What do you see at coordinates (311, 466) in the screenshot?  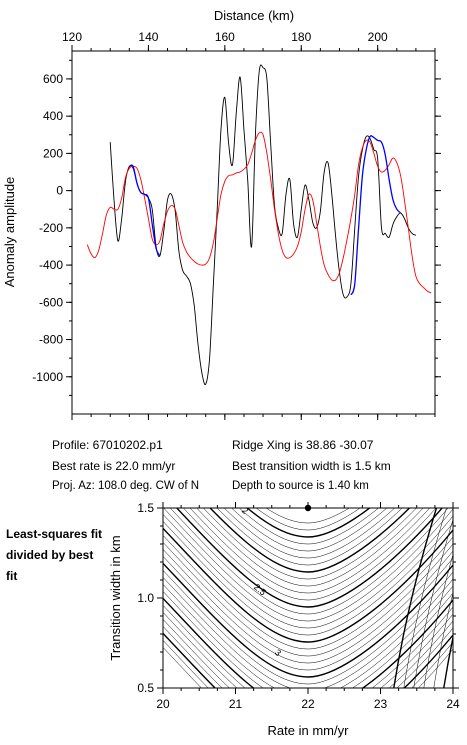 I see `best-transition-text: Best transition width is 1.5 km` at bounding box center [311, 466].